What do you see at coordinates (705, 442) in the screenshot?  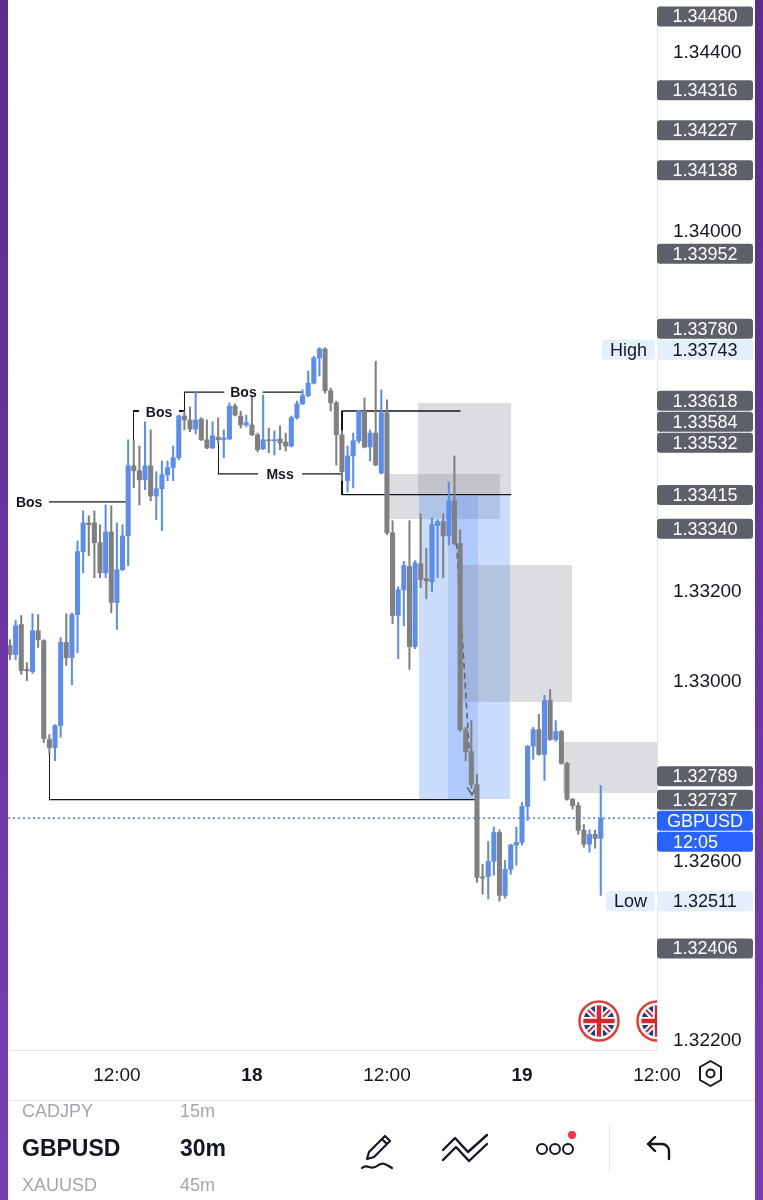 I see `y-tick-label: 1.33532` at bounding box center [705, 442].